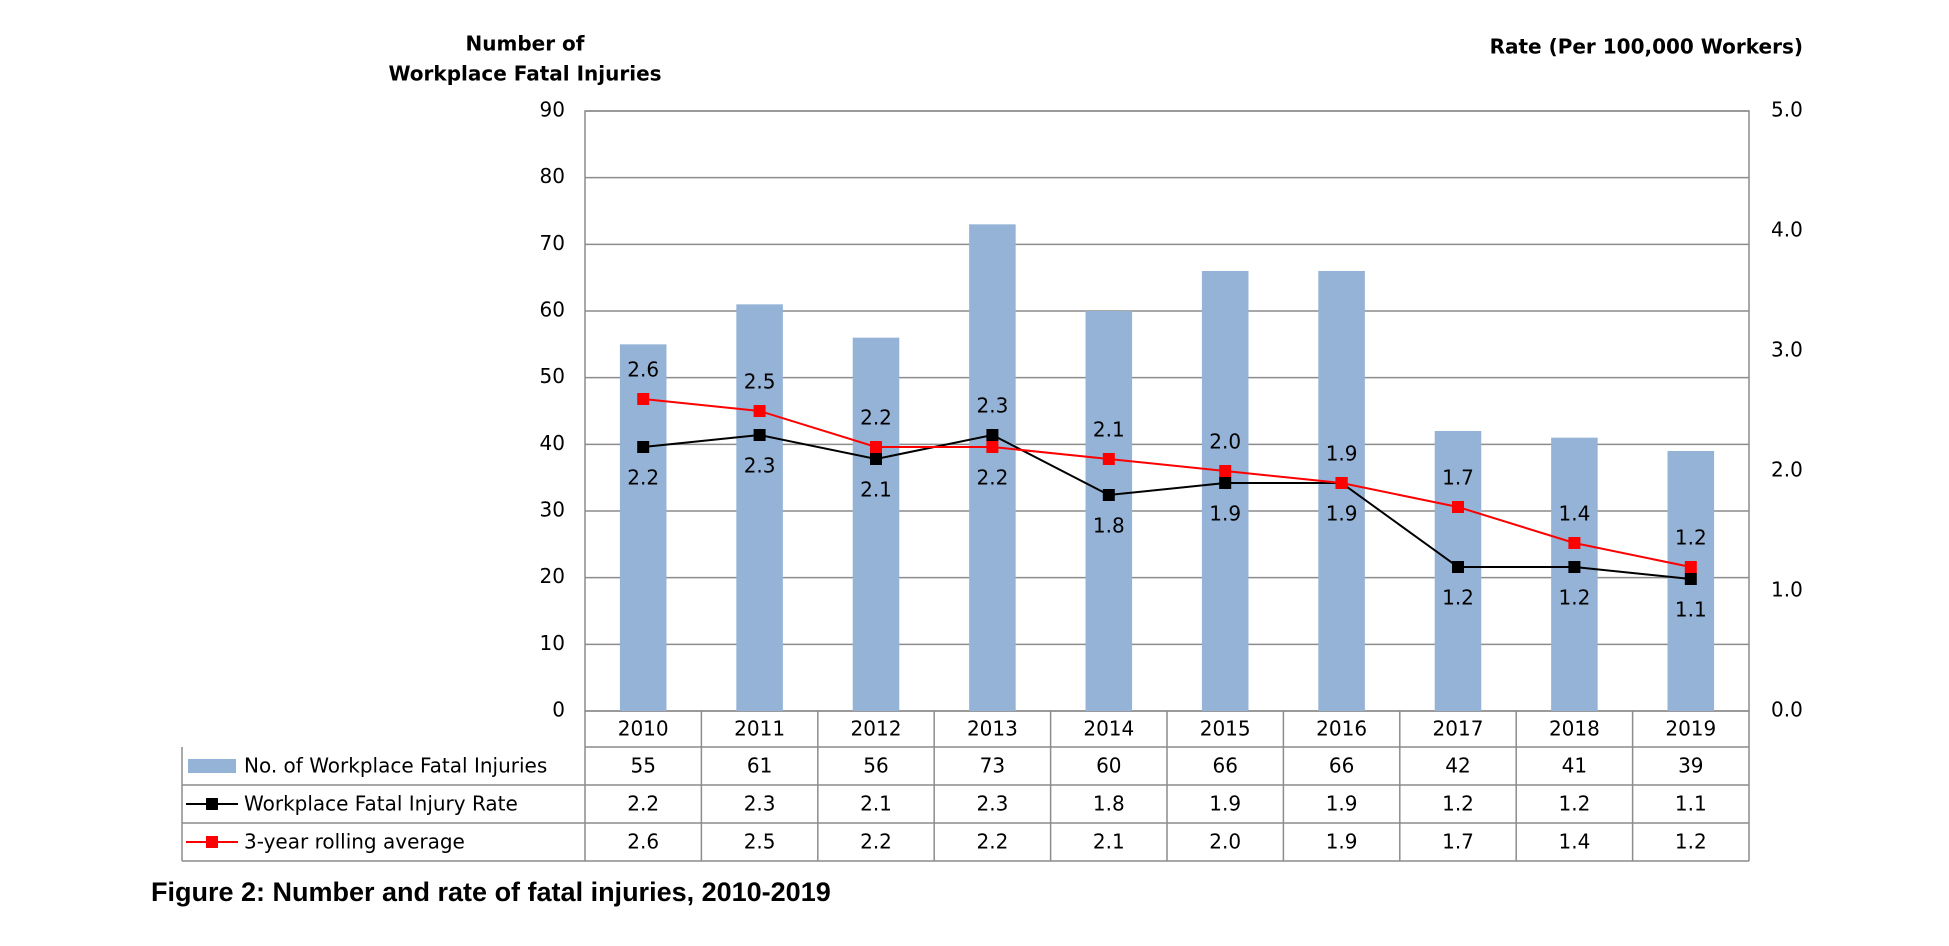  I want to click on y-tick-label: 20, so click(552, 576).